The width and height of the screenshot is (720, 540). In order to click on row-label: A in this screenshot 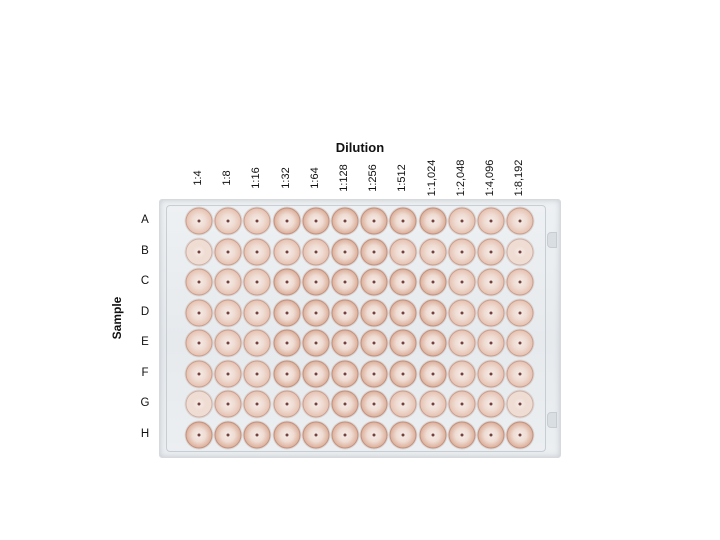, I will do `click(145, 220)`.